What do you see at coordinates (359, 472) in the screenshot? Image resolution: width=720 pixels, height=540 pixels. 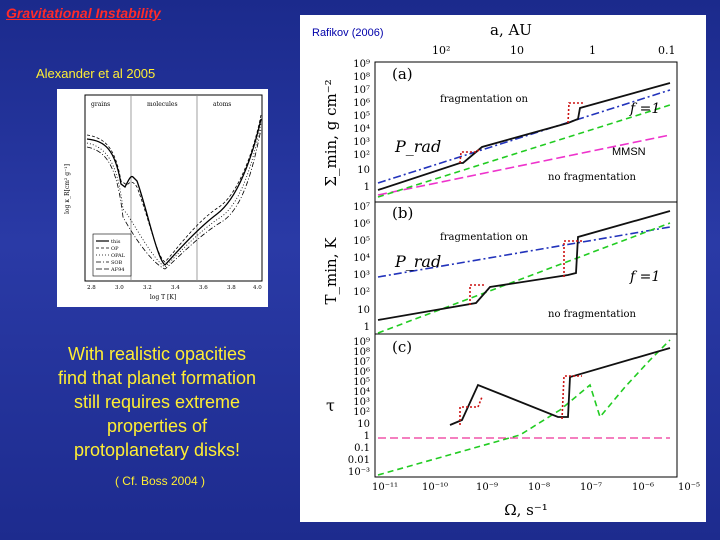 I see `y-tick: 10⁻³` at bounding box center [359, 472].